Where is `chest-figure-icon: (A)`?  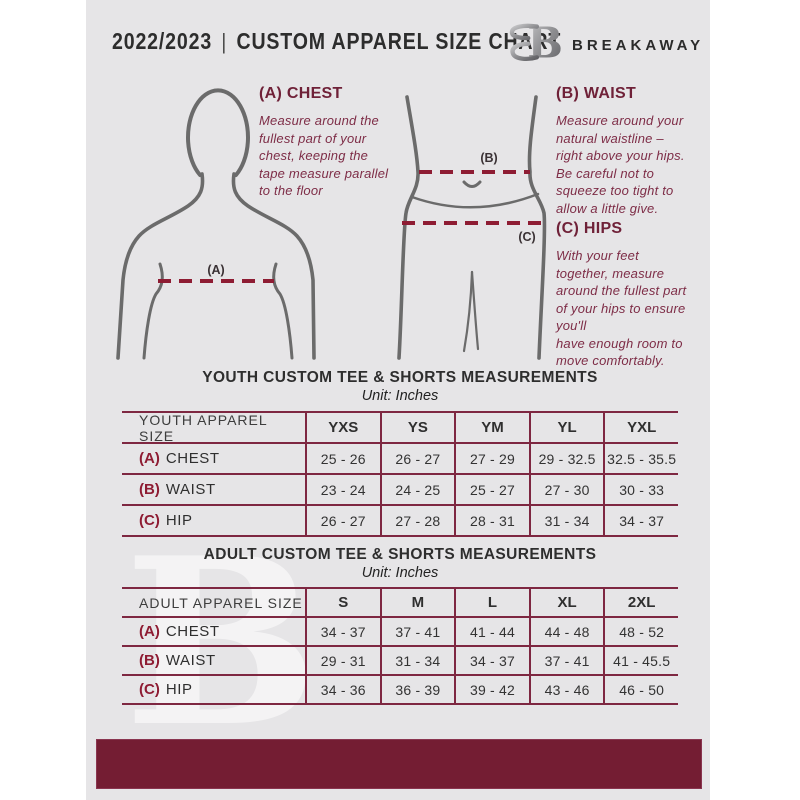 chest-figure-icon: (A) is located at coordinates (216, 224).